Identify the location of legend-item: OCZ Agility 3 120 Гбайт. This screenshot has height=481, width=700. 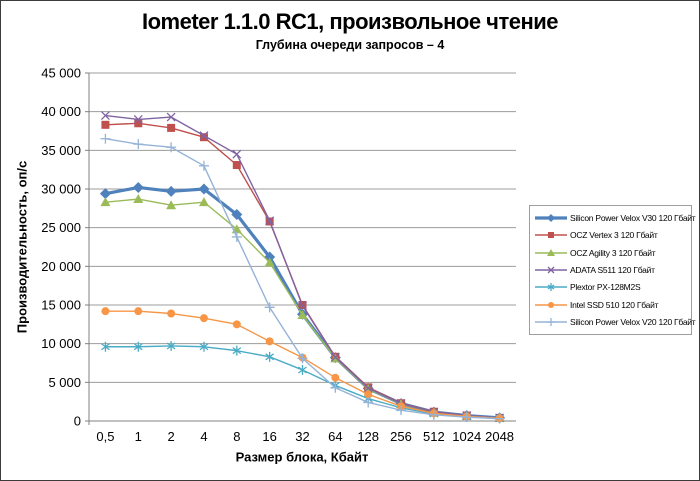
(613, 252).